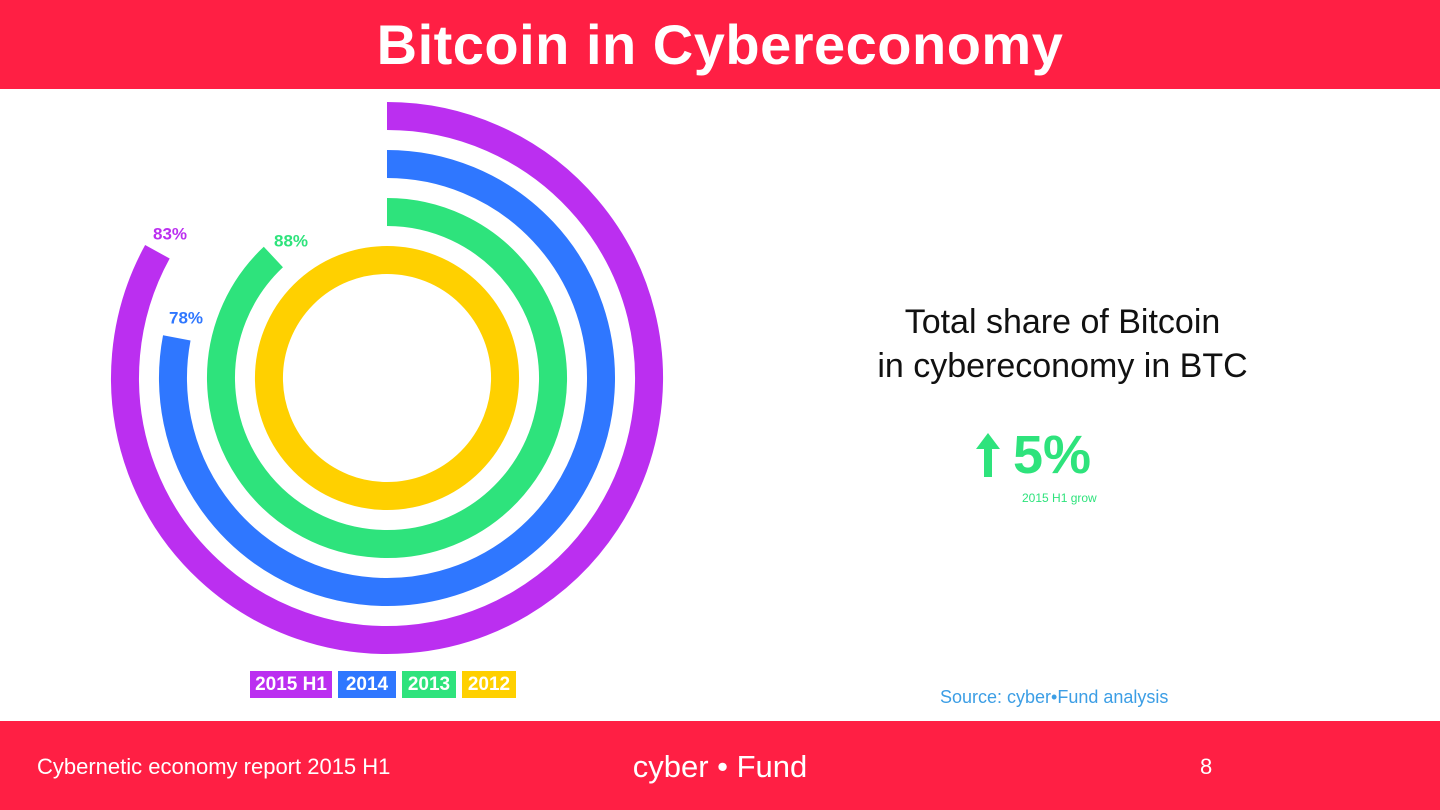 The height and width of the screenshot is (810, 1440). What do you see at coordinates (1206, 766) in the screenshot?
I see `page-number: 8` at bounding box center [1206, 766].